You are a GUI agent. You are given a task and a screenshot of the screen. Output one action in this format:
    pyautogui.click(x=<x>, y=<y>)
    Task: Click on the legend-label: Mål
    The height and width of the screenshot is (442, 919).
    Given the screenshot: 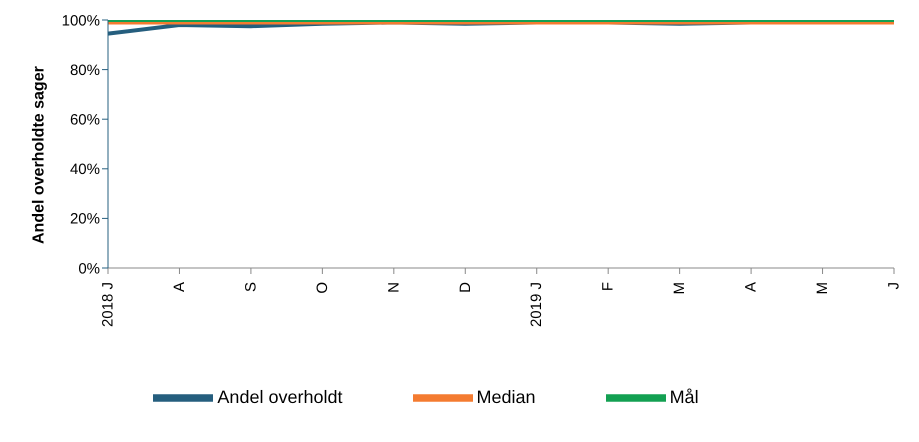 What is the action you would take?
    pyautogui.click(x=684, y=396)
    